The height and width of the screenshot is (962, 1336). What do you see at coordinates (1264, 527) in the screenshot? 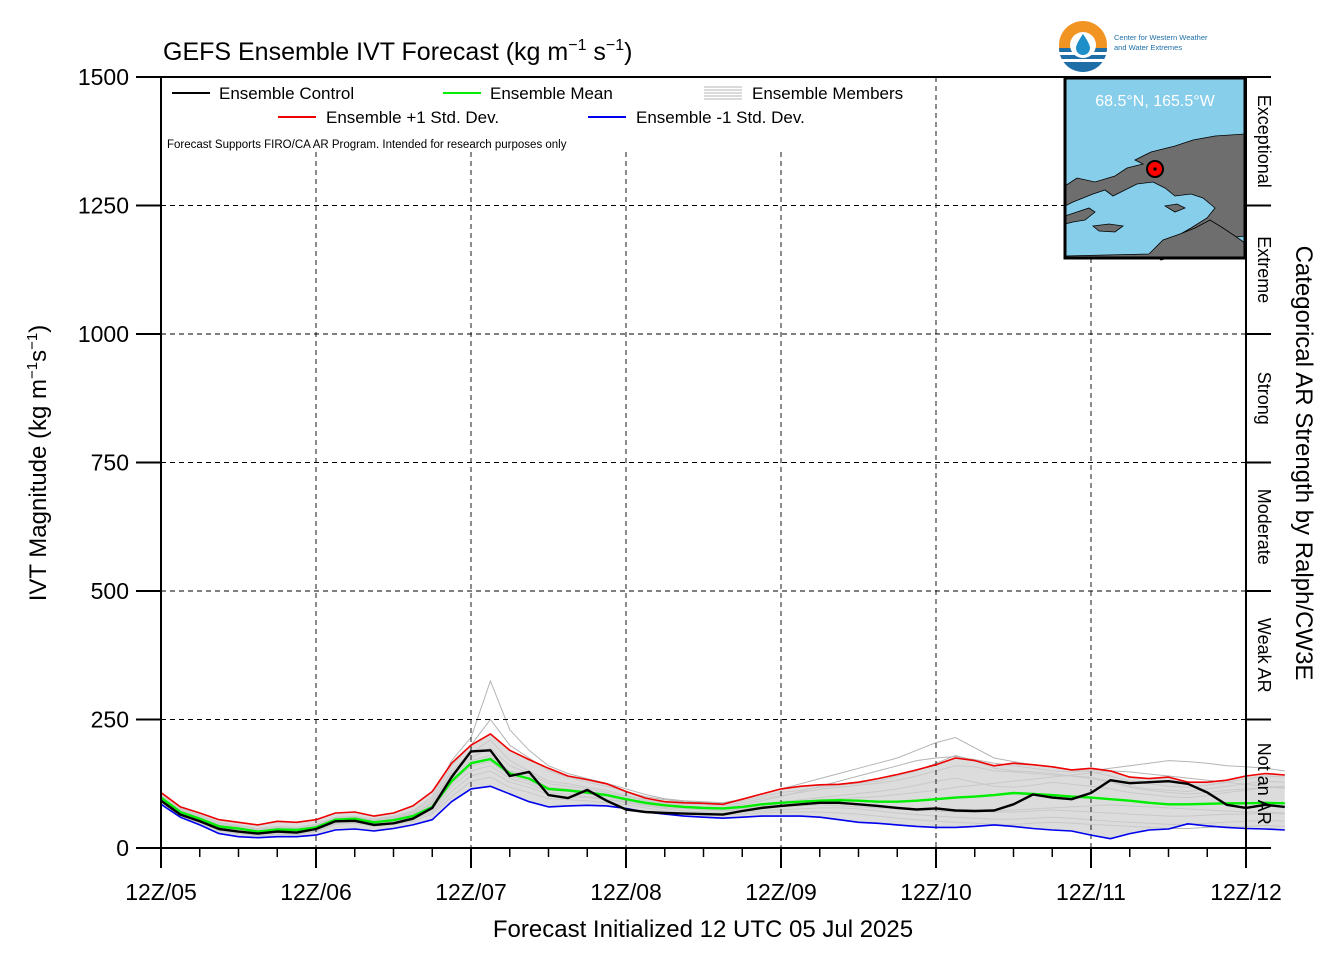
I see `category-label-2: Moderate` at bounding box center [1264, 527].